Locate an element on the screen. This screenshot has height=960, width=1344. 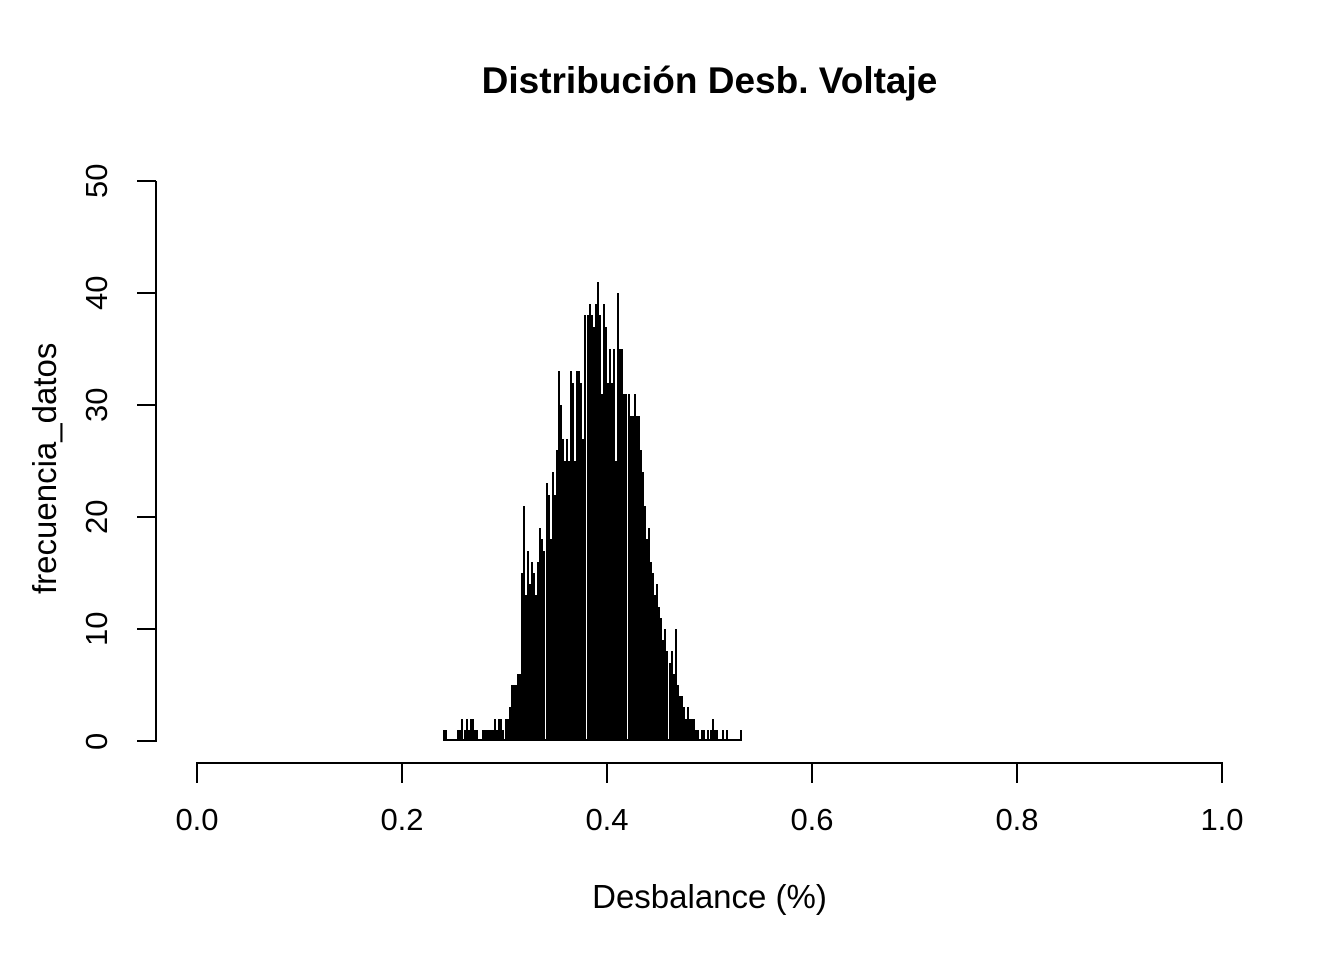
y-tick-label: 50 is located at coordinates (96, 181).